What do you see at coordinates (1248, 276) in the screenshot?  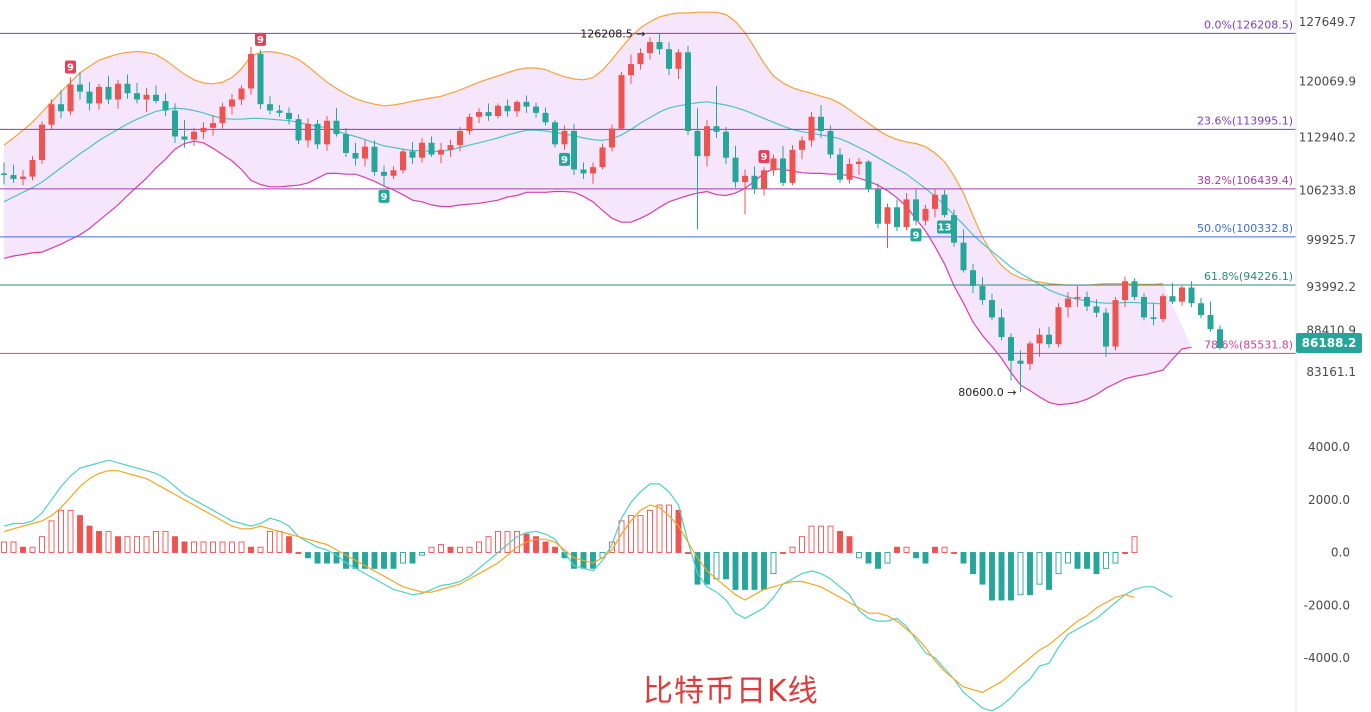 I see `fib-label-4: 61.8%(94226.1)` at bounding box center [1248, 276].